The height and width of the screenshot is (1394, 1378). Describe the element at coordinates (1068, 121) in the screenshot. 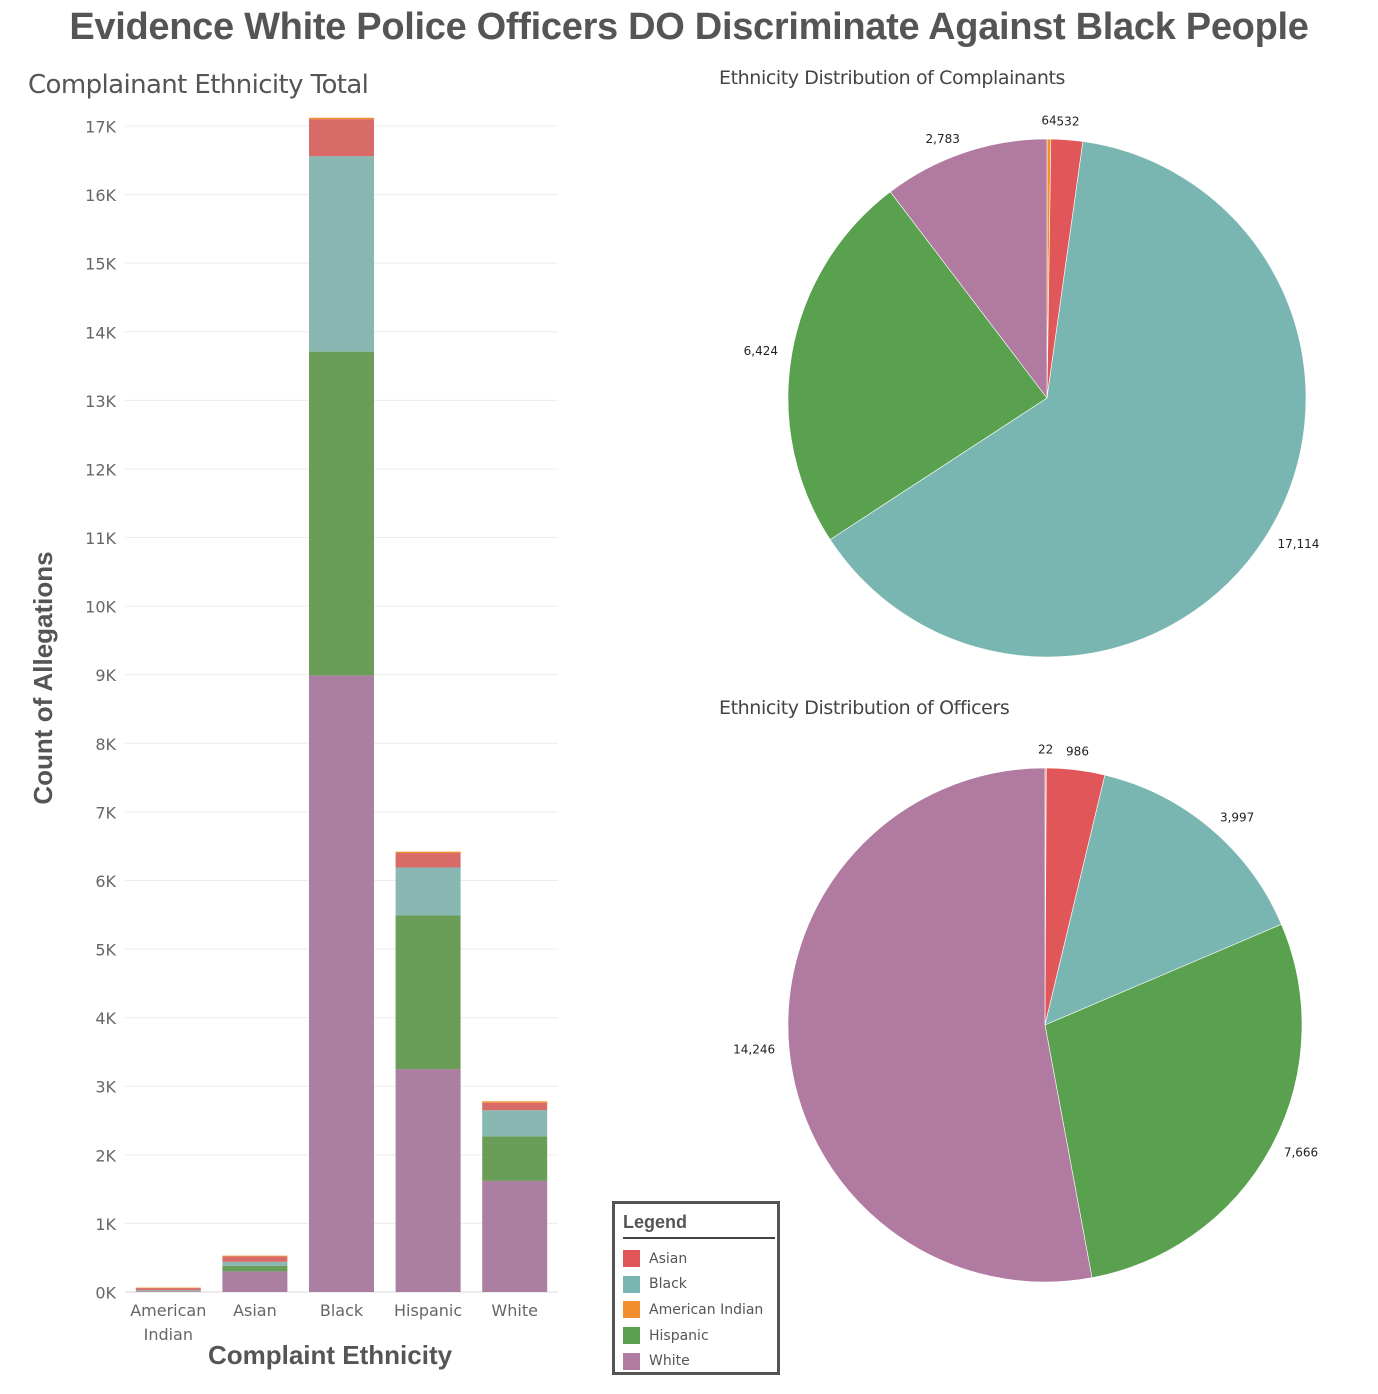

I see `pie-label-asian: 532` at that location.